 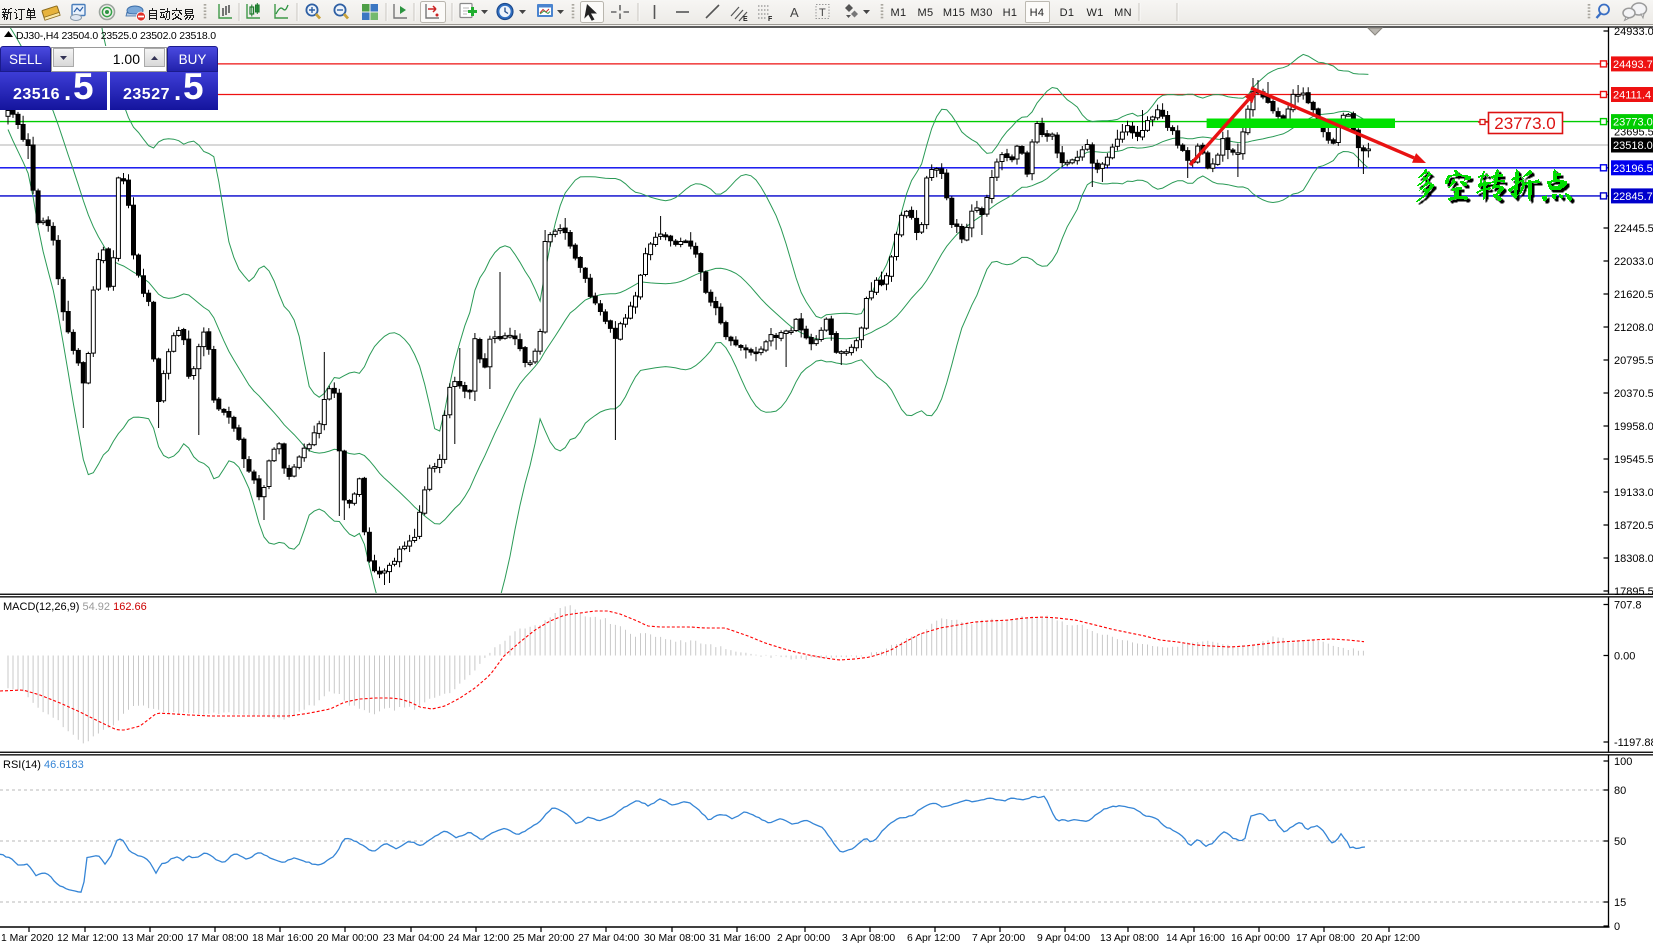 What do you see at coordinates (1633, 295) in the screenshot?
I see `svg-text: 21620.5` at bounding box center [1633, 295].